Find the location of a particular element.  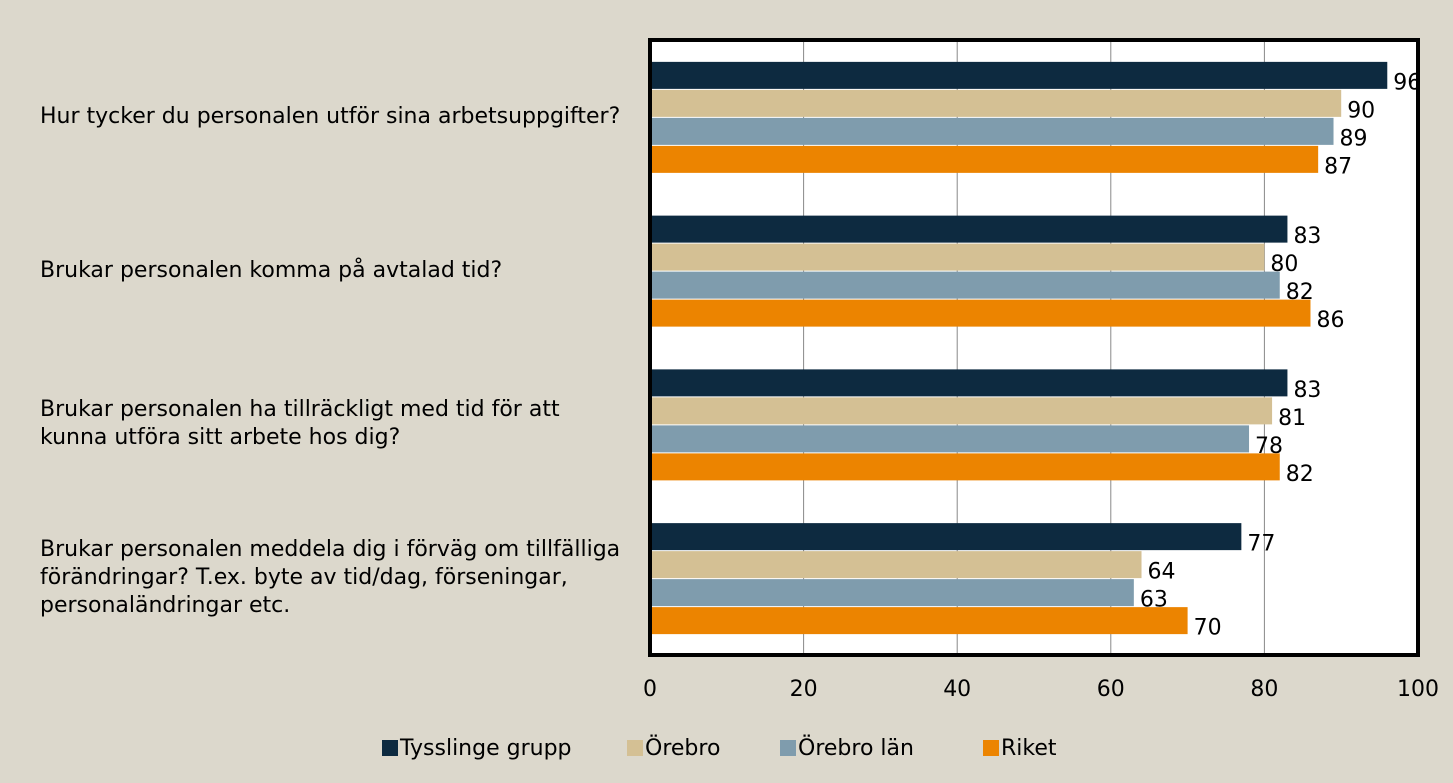

legend-label: Örebro län is located at coordinates (856, 748).